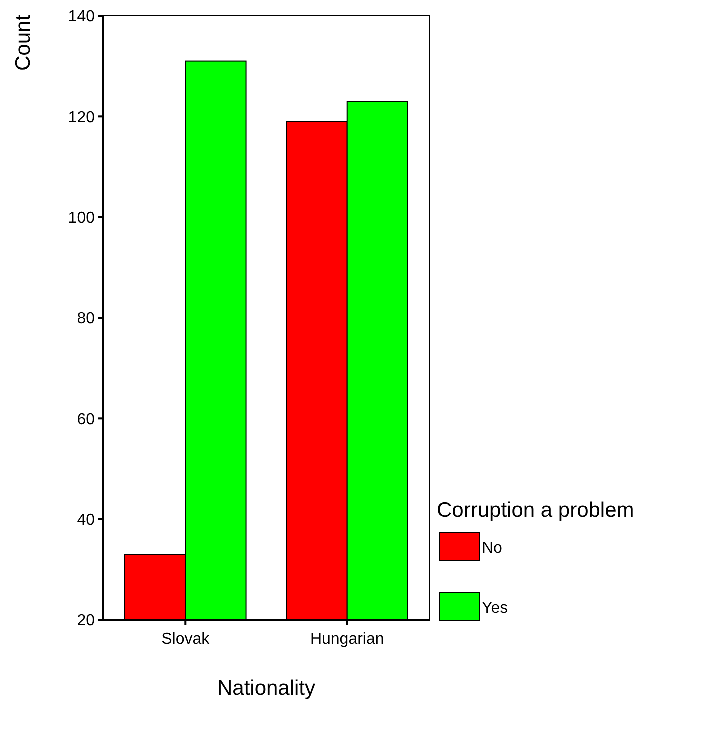 This screenshot has height=730, width=712. Describe the element at coordinates (266, 688) in the screenshot. I see `x-axis-title: Nationality` at that location.